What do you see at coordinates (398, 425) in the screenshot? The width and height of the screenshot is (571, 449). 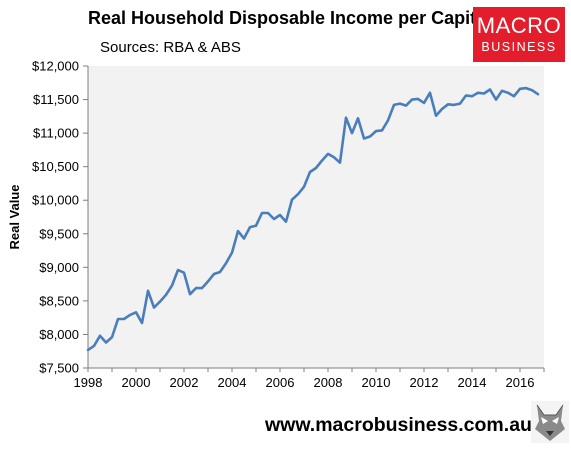 I see `website-url-link: www.macrobusiness.com.au` at bounding box center [398, 425].